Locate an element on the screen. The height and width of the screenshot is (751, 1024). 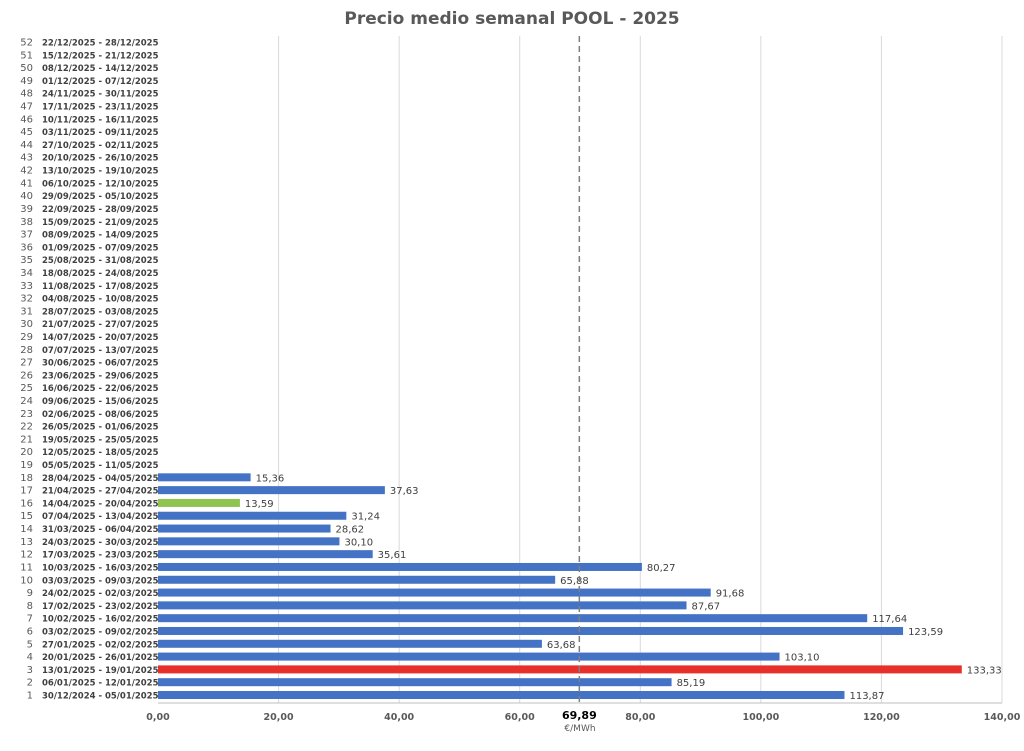
week-date-range: 14/07/2025 - 20/07/2025 is located at coordinates (100, 338).